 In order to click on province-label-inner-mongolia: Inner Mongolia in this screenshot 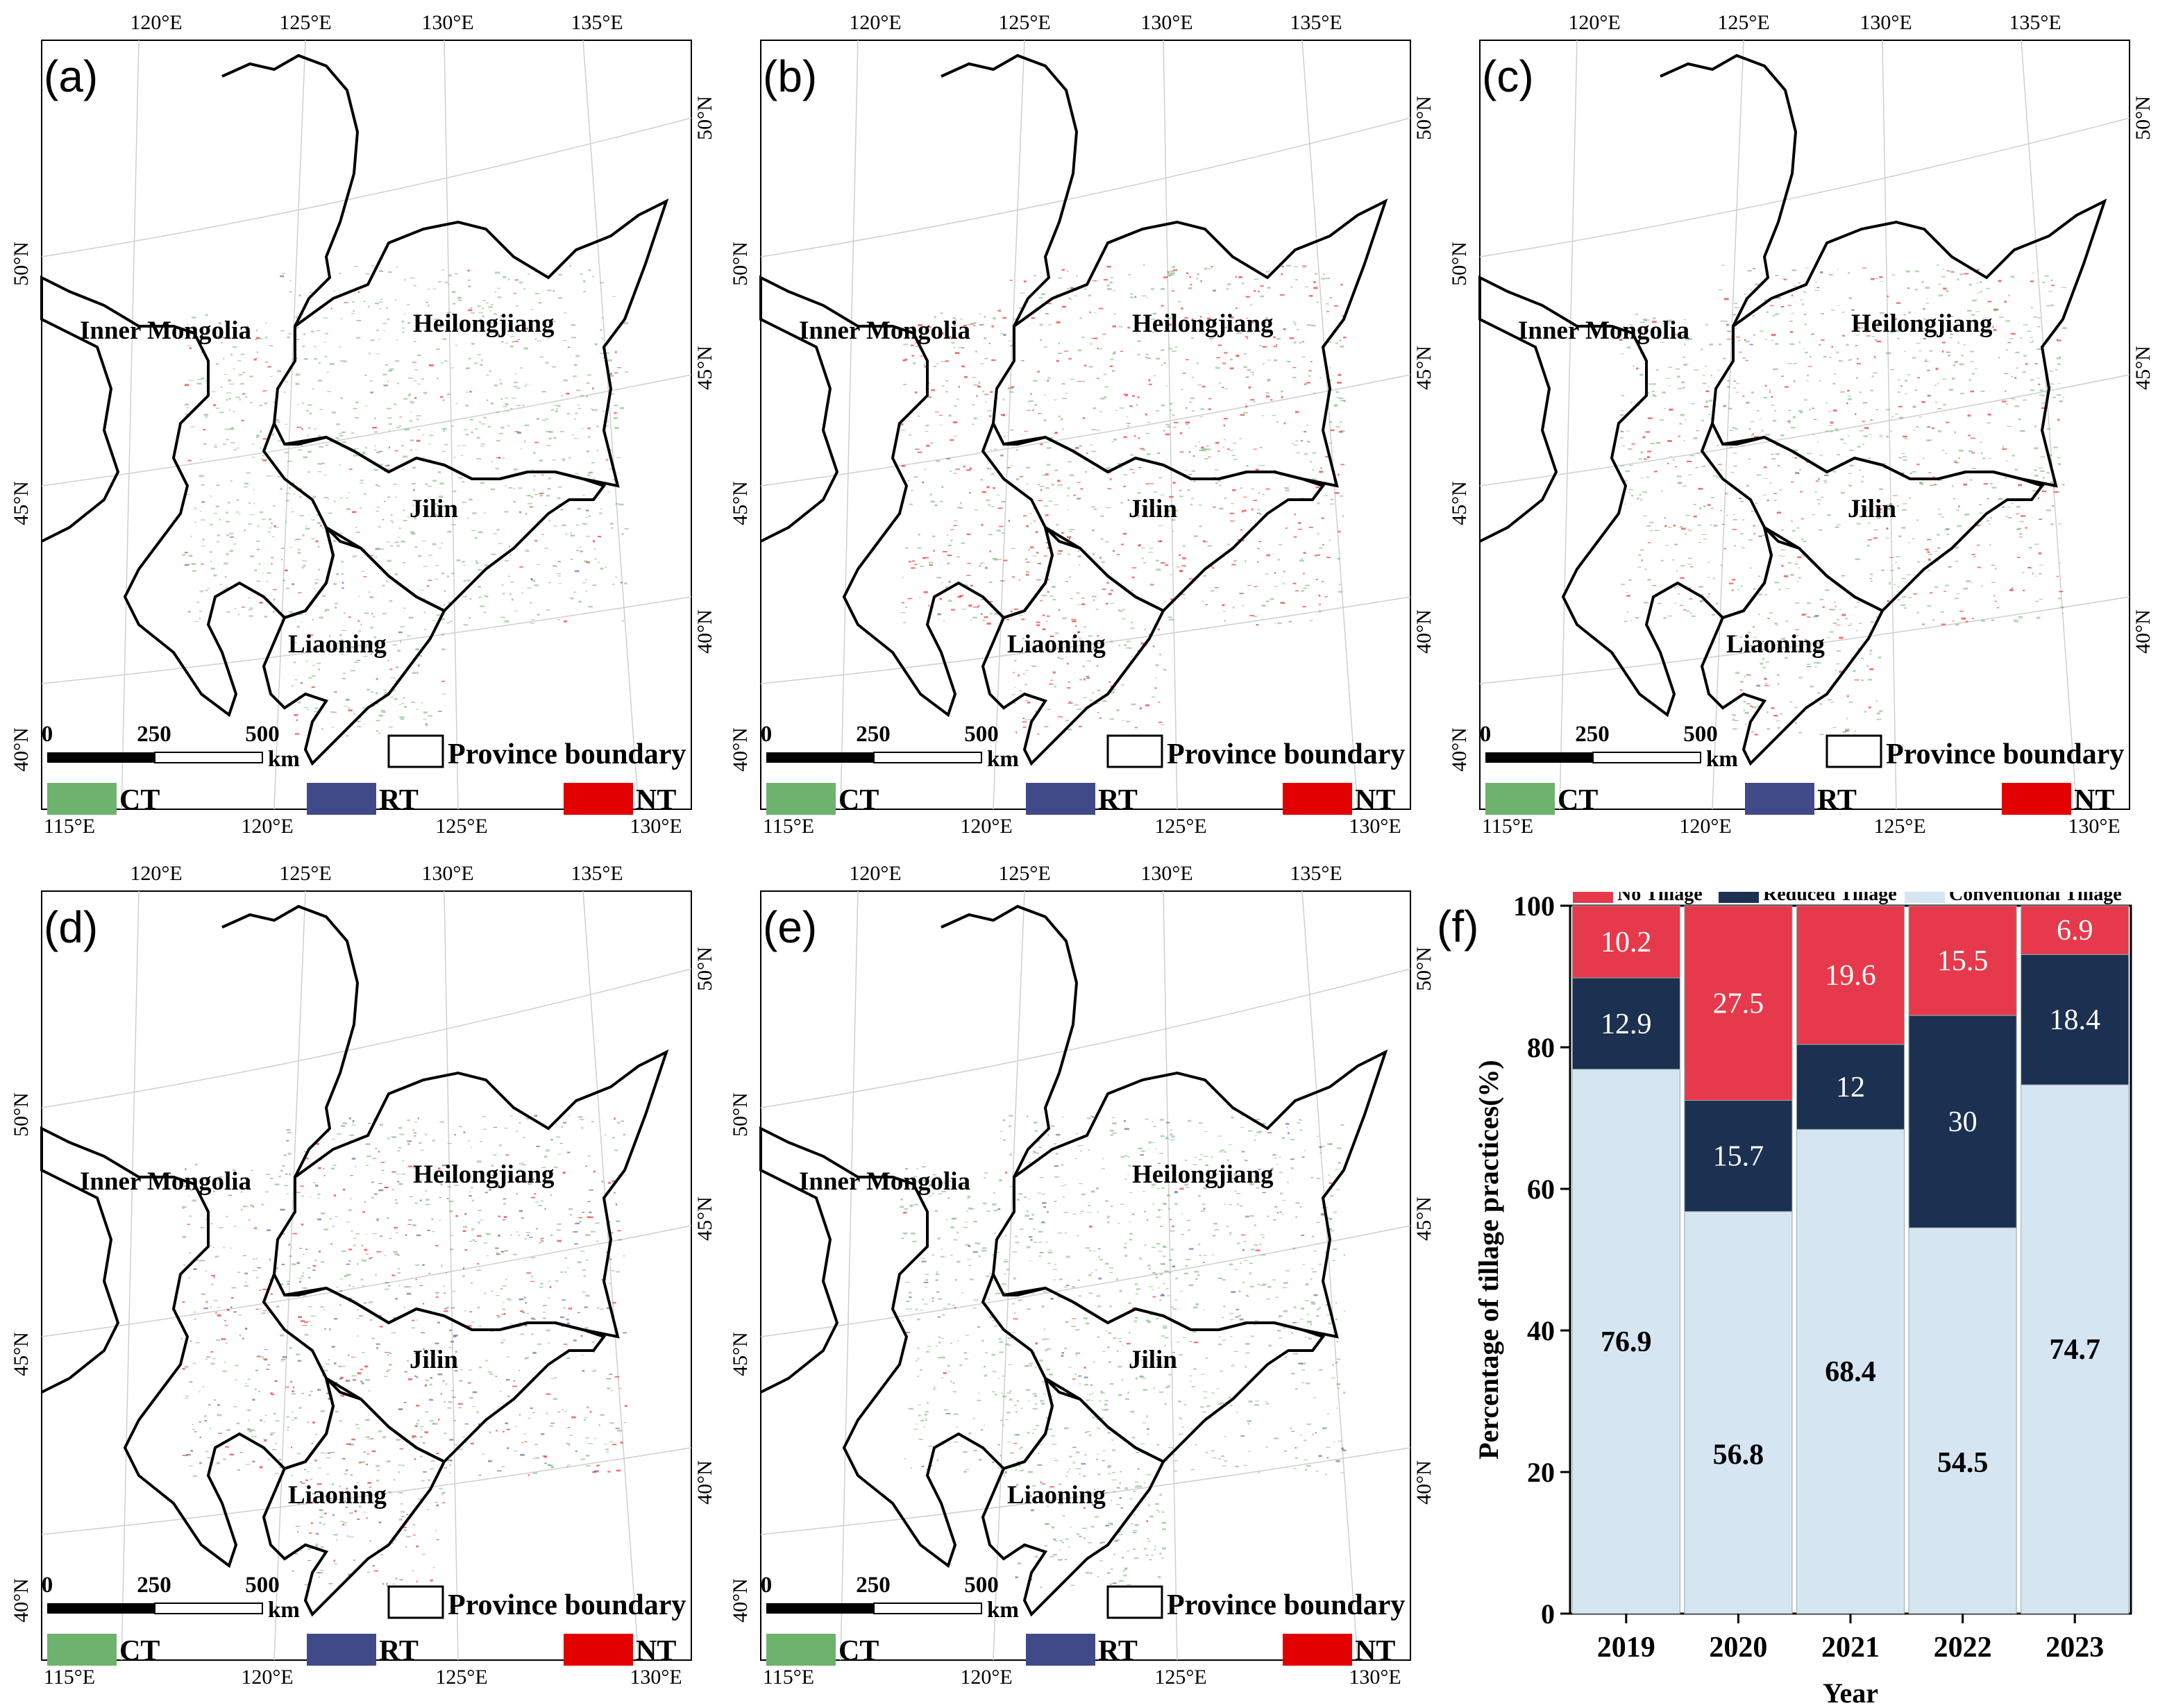, I will do `click(165, 1181)`.